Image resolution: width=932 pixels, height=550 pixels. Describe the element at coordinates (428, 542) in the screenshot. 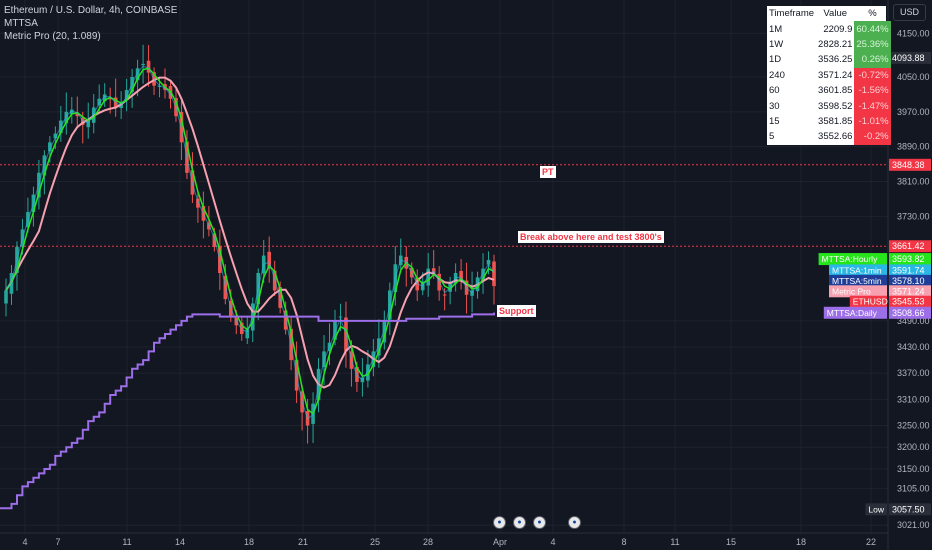

I see `x-tick-label: 28` at that location.